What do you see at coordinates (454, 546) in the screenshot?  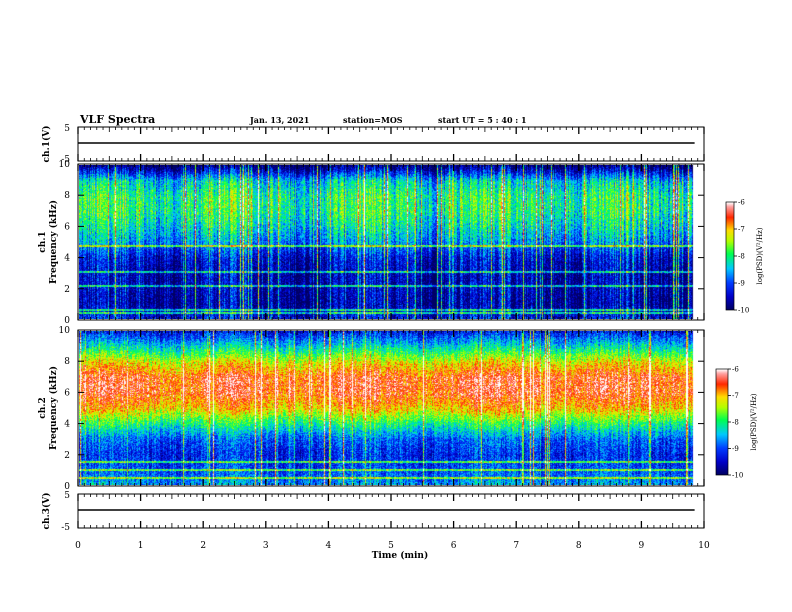 I see `time-tick-label: 6` at bounding box center [454, 546].